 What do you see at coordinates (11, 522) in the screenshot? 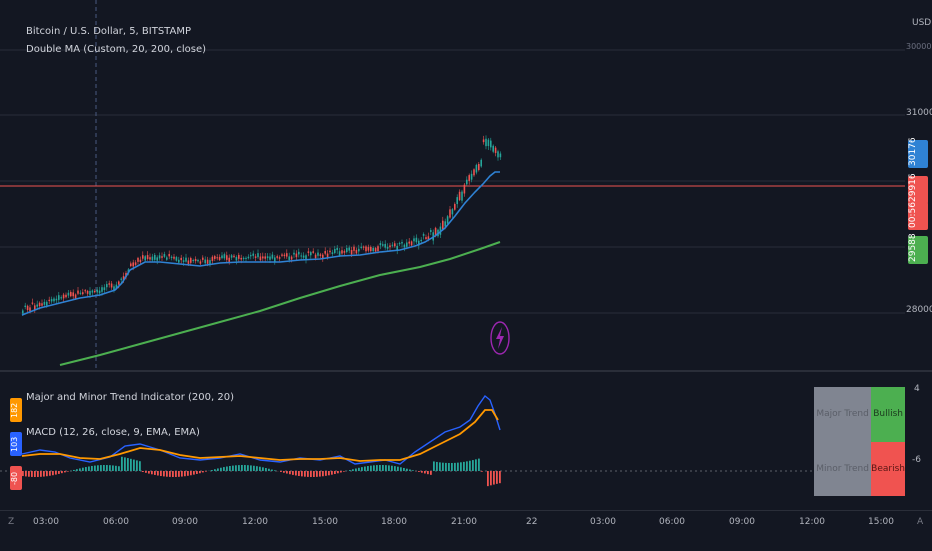
I see `timezone-glyph: Z` at bounding box center [11, 522].